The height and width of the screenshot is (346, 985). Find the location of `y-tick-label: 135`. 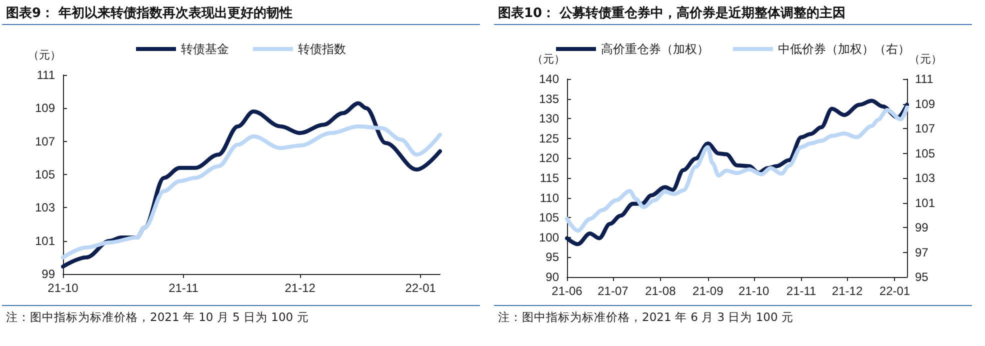

y-tick-label: 135 is located at coordinates (549, 99).